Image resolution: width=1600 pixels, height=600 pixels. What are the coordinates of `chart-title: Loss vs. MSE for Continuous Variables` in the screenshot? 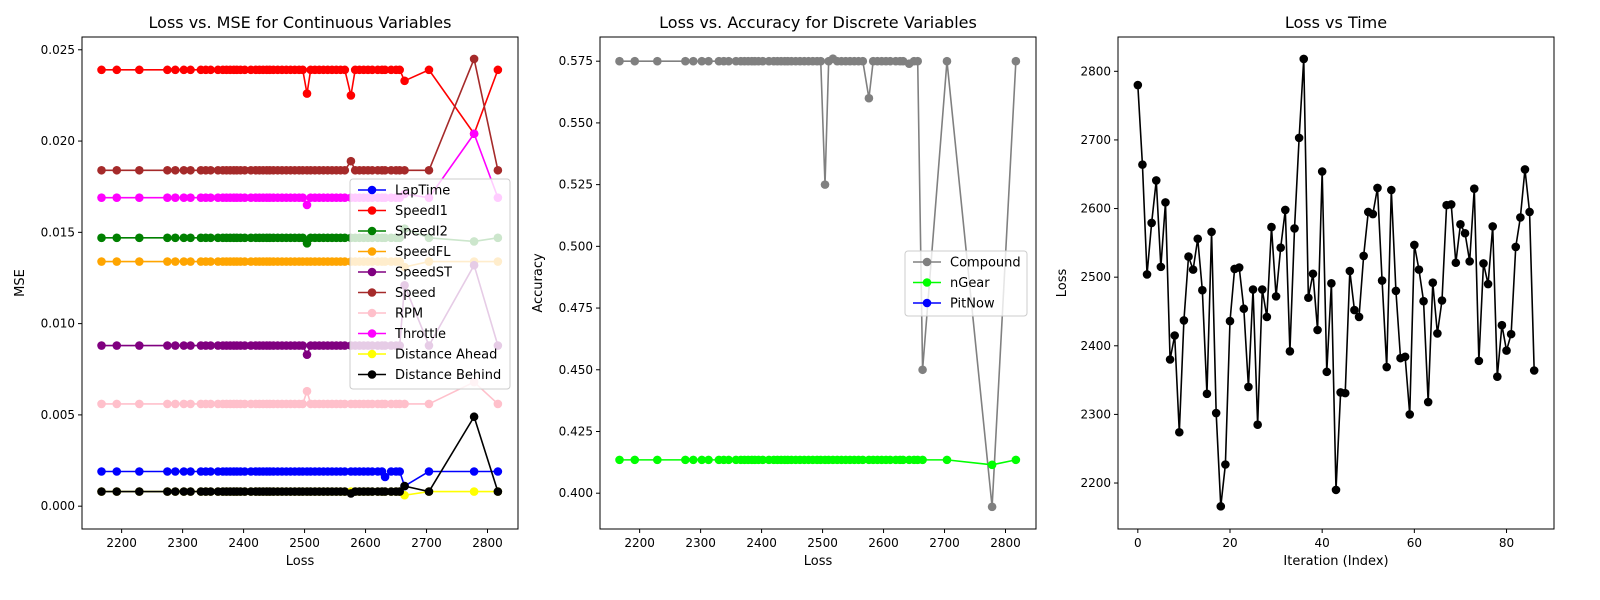 It's located at (300, 22).